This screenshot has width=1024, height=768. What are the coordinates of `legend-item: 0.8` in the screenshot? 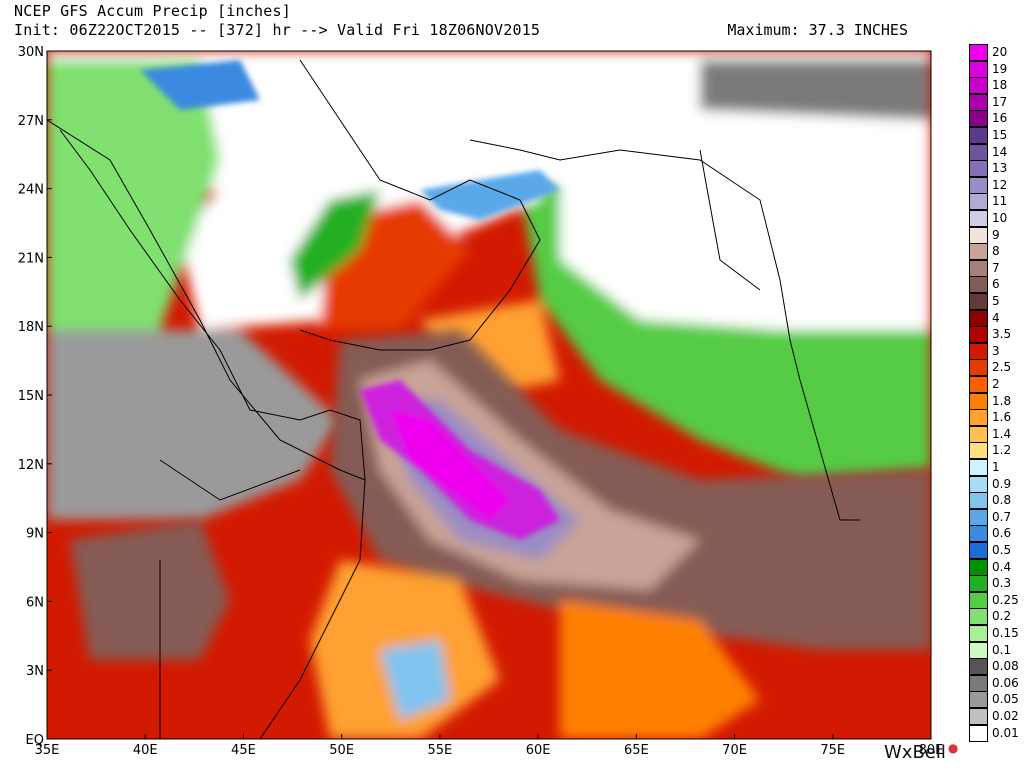 It's located at (993, 501).